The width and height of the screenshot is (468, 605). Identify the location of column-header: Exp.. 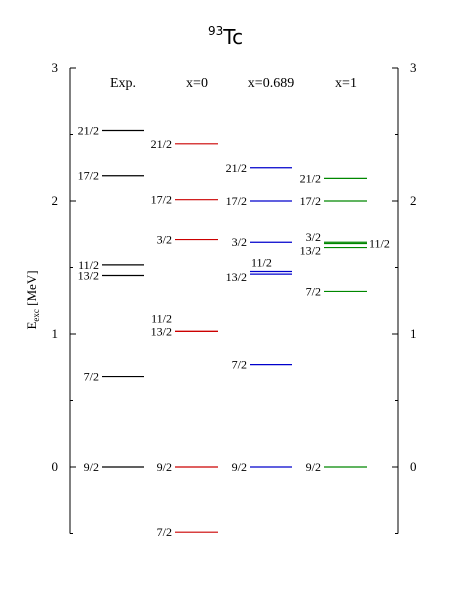
(123, 83).